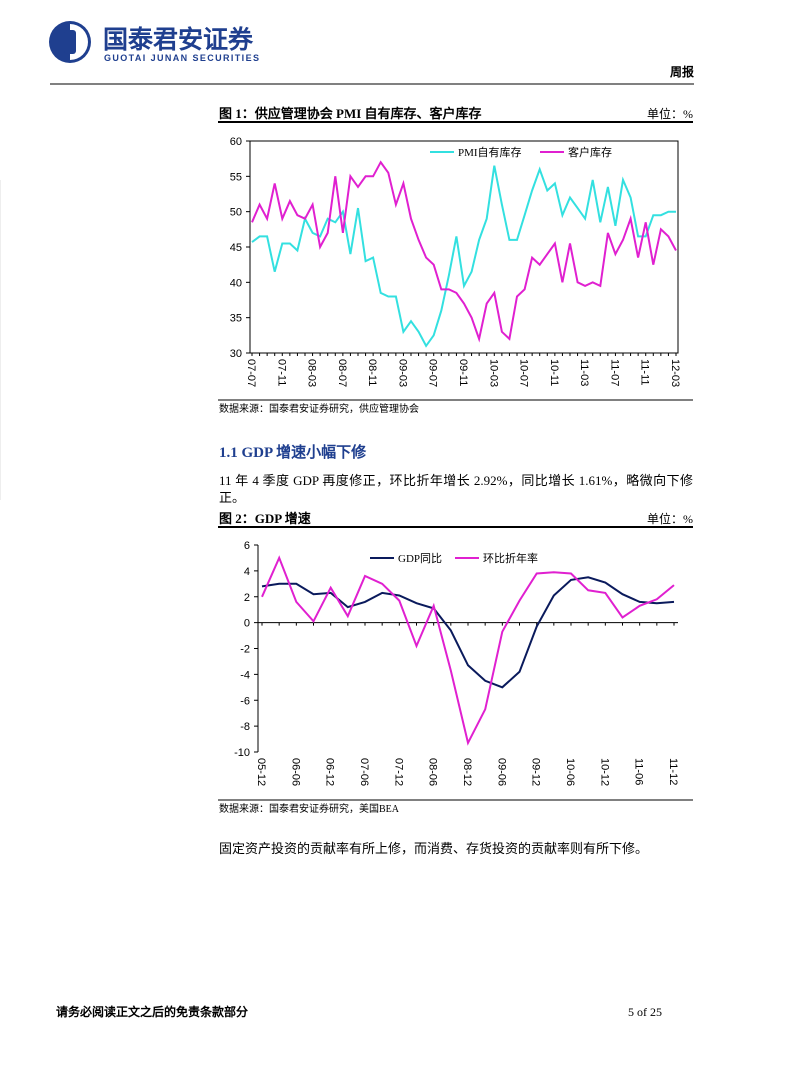 The height and width of the screenshot is (1079, 800). Describe the element at coordinates (463, 372) in the screenshot. I see `x-tick-label: 09-11` at that location.